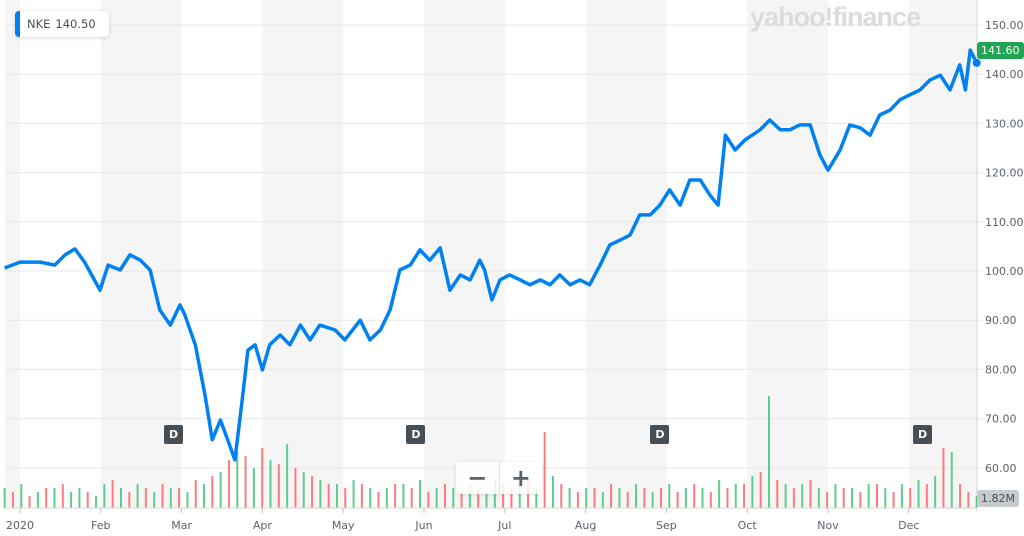  I want to click on y-tick-label: 120.00, so click(1004, 173).